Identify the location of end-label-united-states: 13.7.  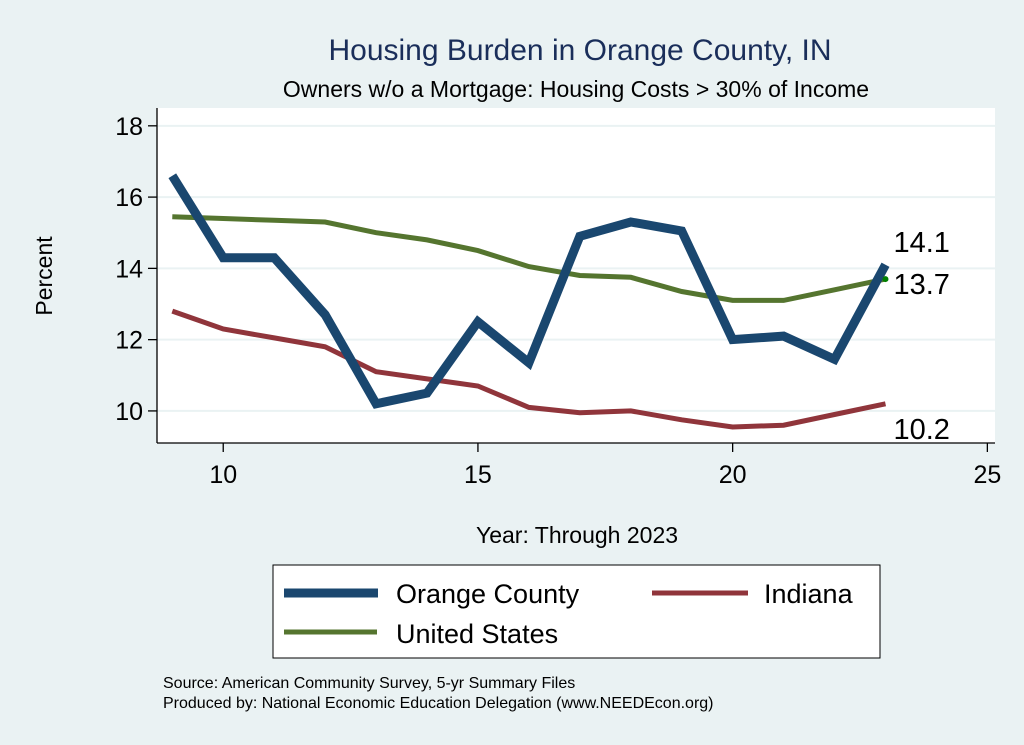
(921, 285).